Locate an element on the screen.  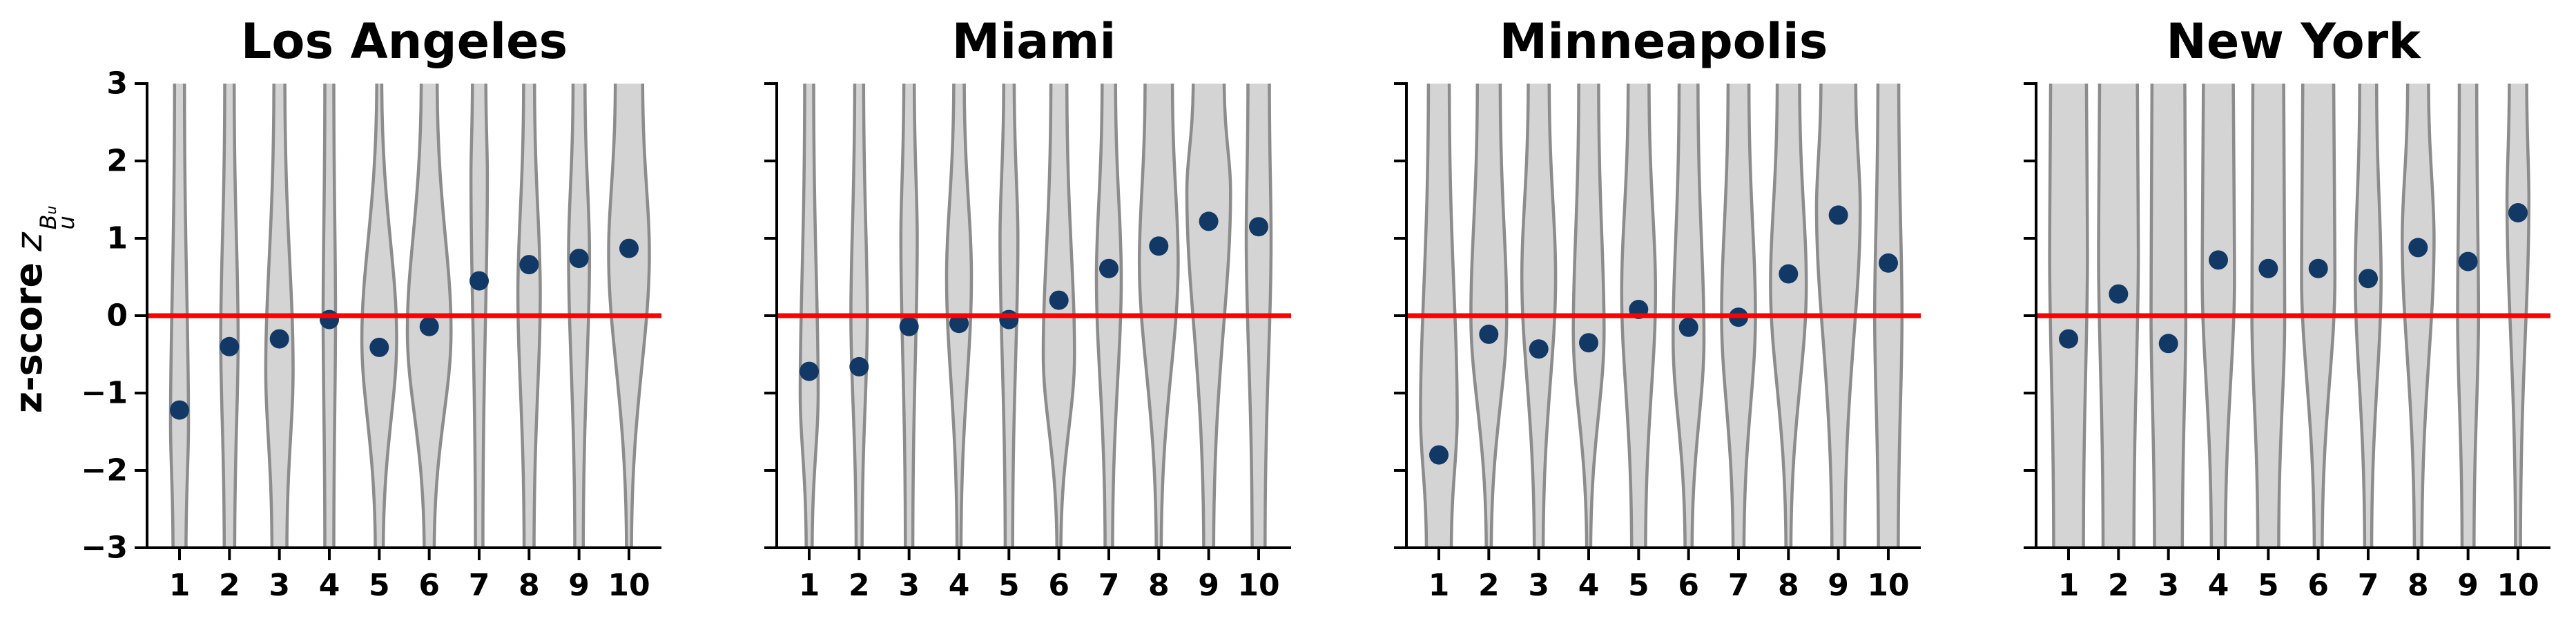
panel-title: Miami is located at coordinates (1034, 41).